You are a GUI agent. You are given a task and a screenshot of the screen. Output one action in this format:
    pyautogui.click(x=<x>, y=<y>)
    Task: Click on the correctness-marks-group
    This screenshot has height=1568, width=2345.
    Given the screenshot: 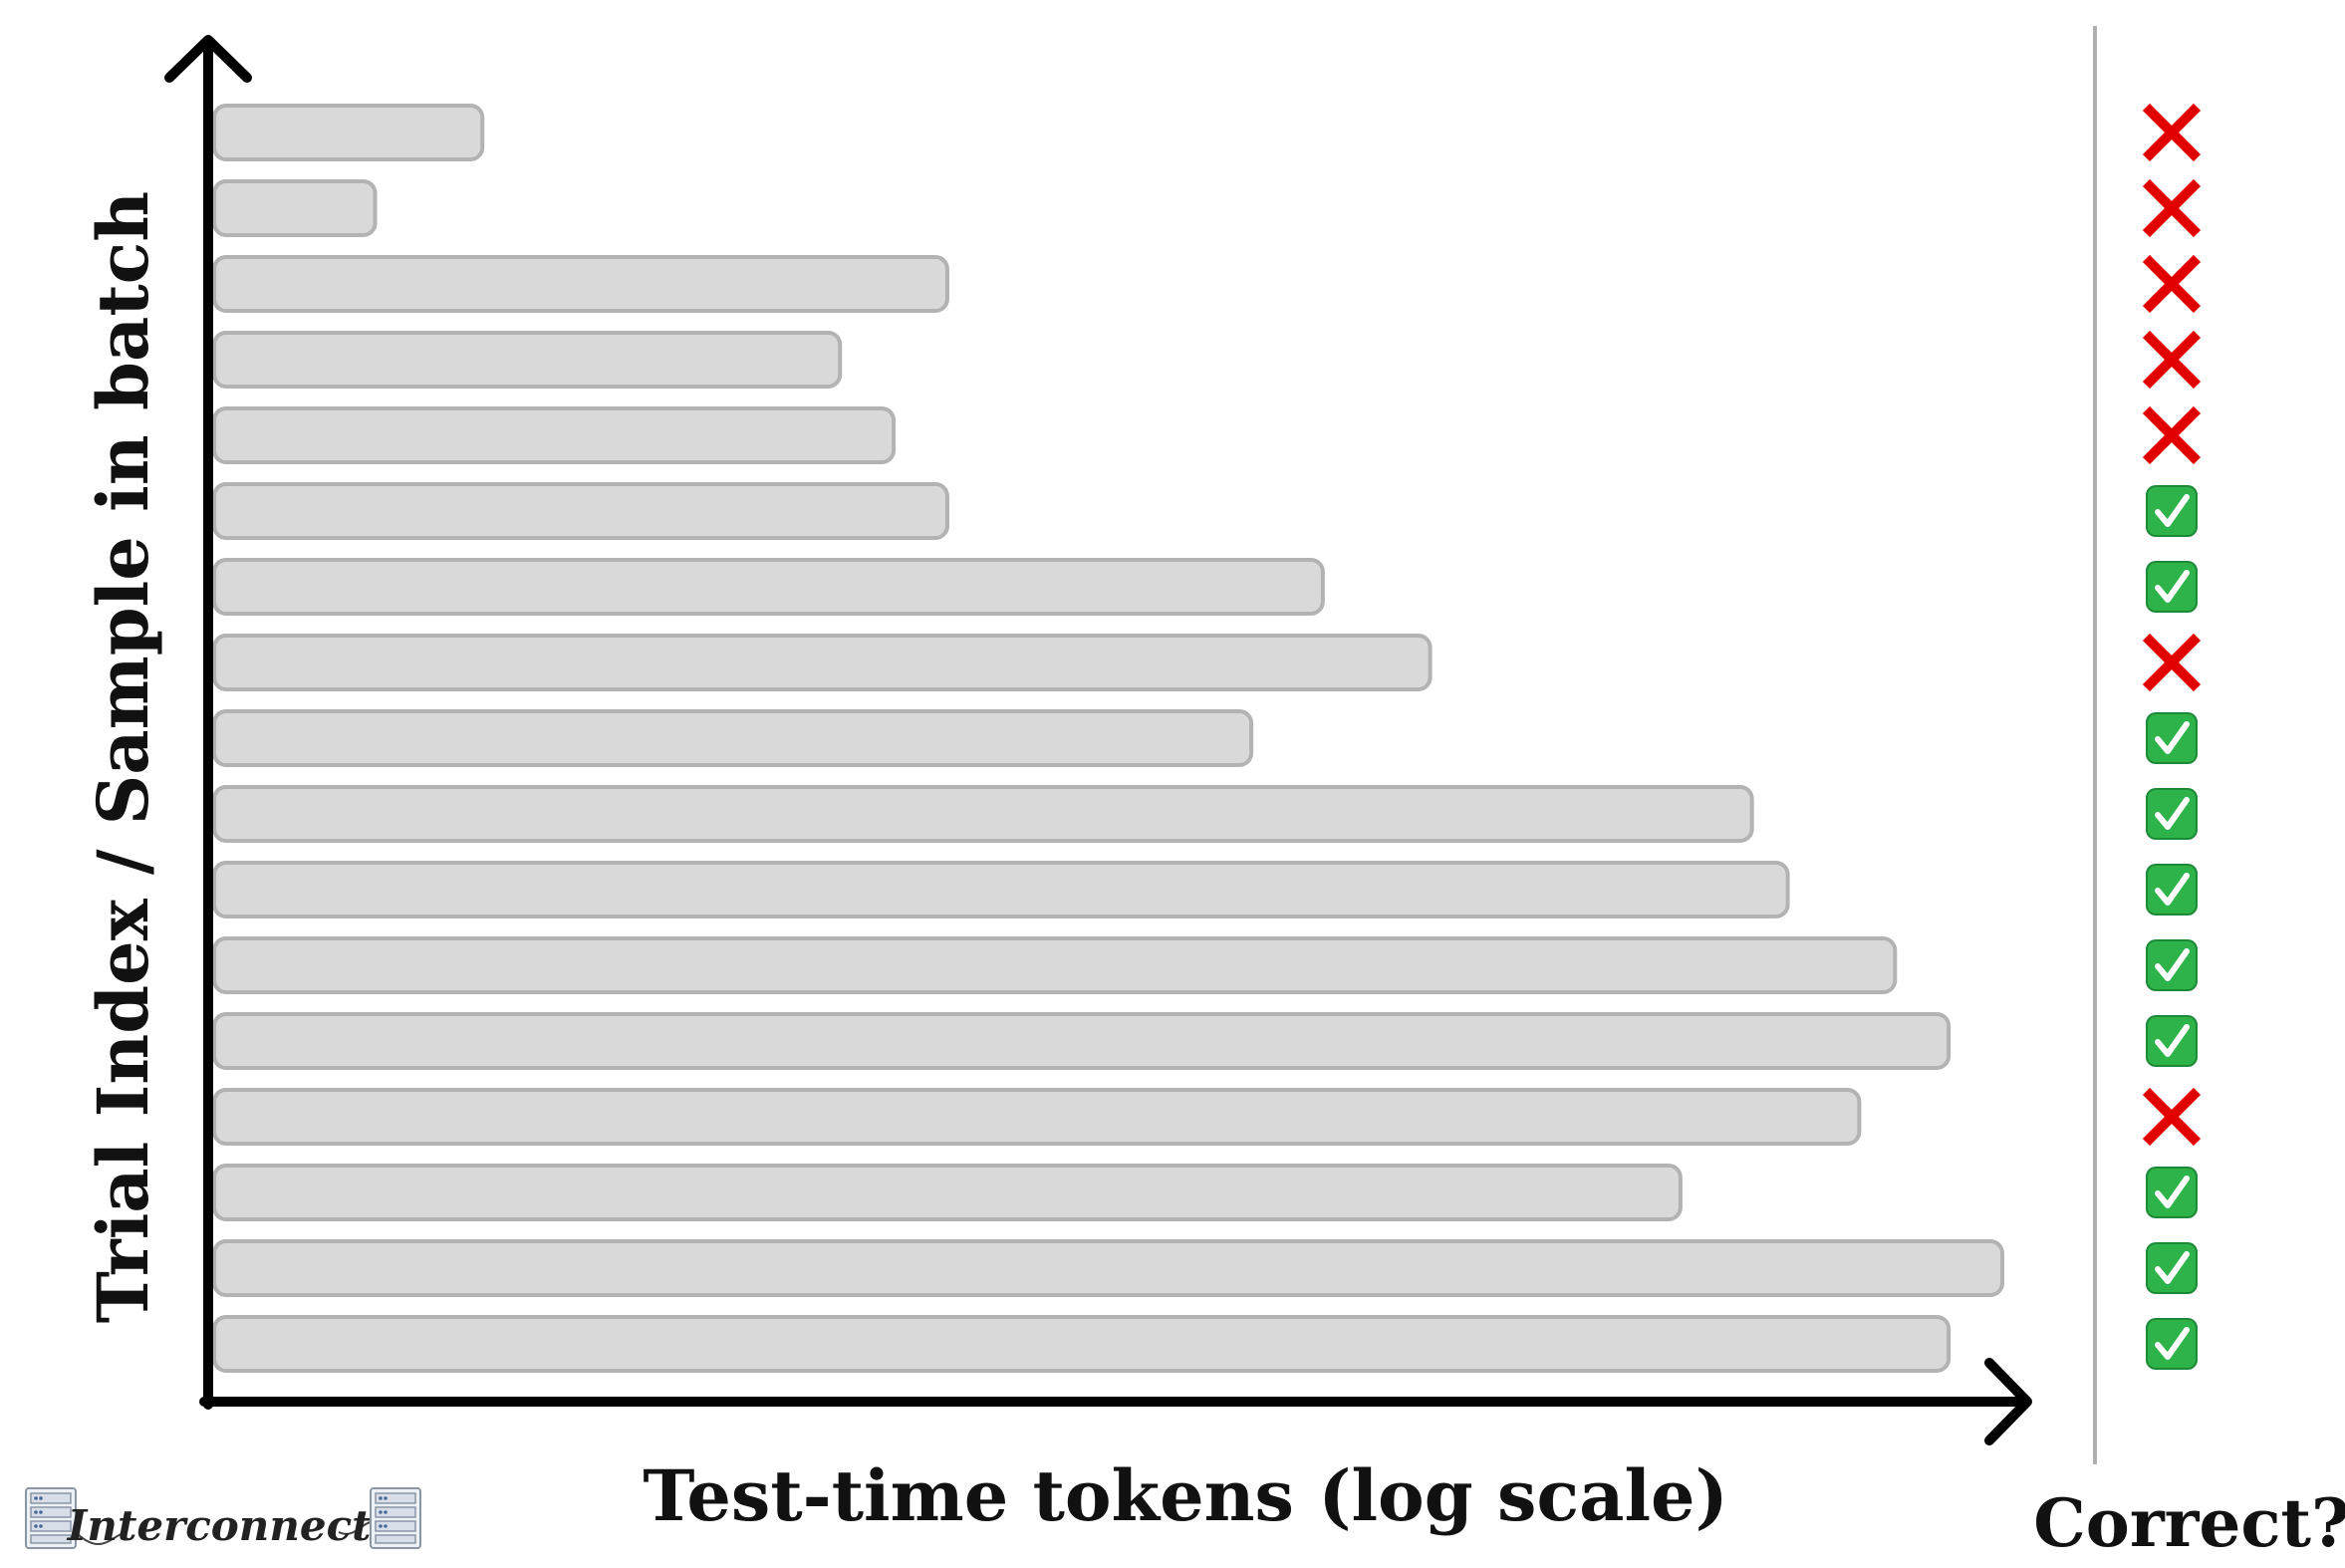 What is the action you would take?
    pyautogui.click(x=2172, y=737)
    